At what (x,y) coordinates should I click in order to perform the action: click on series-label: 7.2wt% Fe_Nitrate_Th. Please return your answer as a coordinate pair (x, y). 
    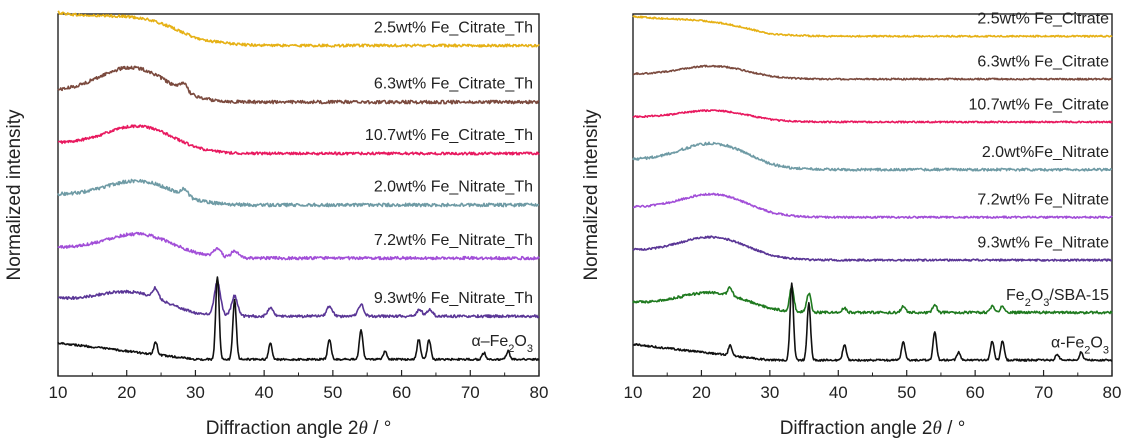
    Looking at the image, I should click on (453, 240).